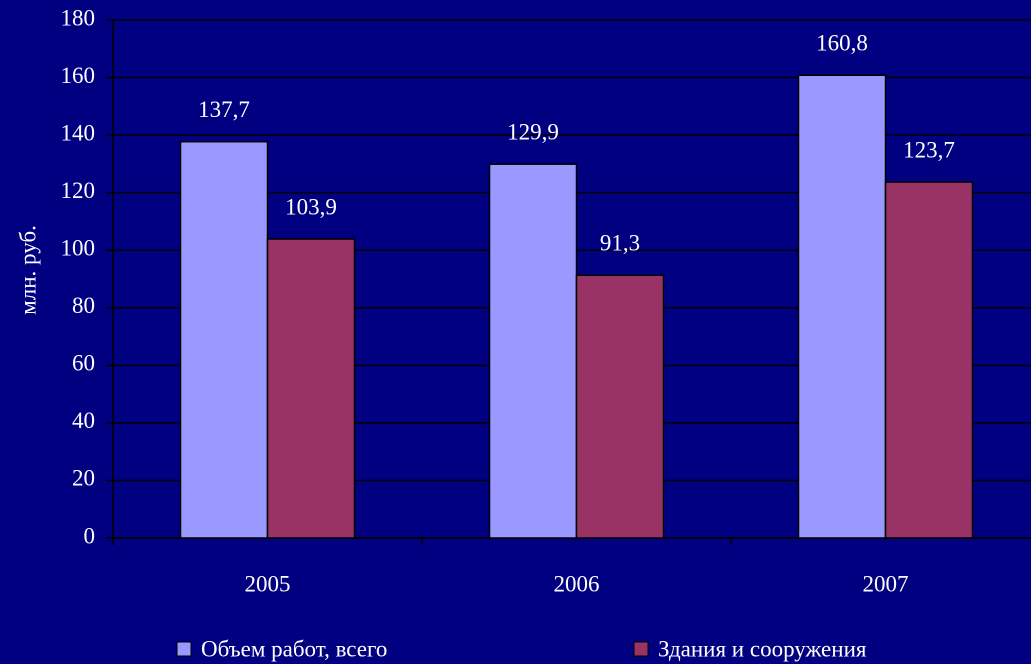  What do you see at coordinates (294, 648) in the screenshot?
I see `legend-label: Объем работ, всего` at bounding box center [294, 648].